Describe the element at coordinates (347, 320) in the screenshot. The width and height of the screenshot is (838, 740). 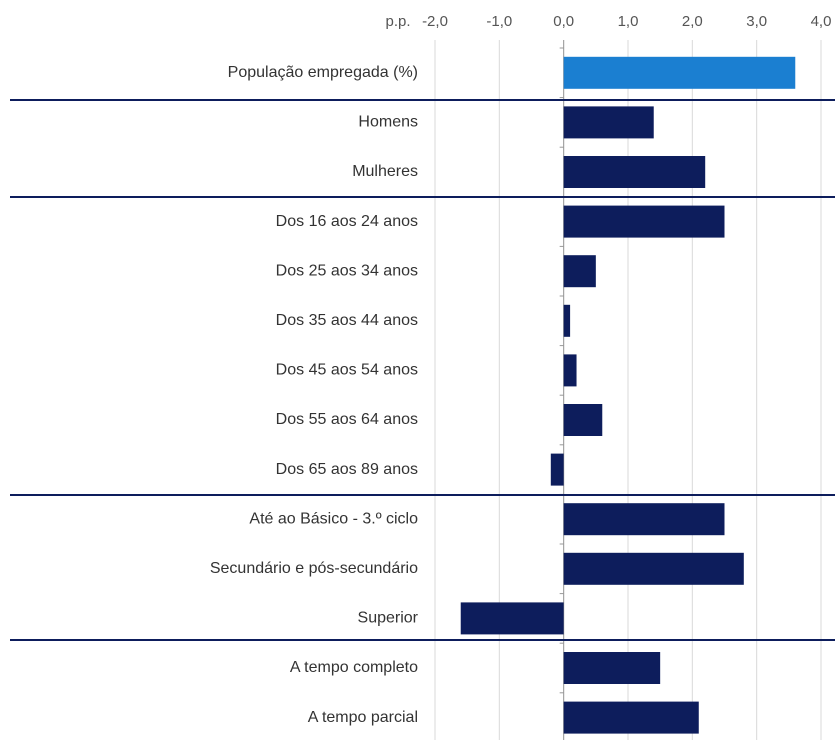
I see `y-tick-label: Dos 35 aos 44 anos` at that location.